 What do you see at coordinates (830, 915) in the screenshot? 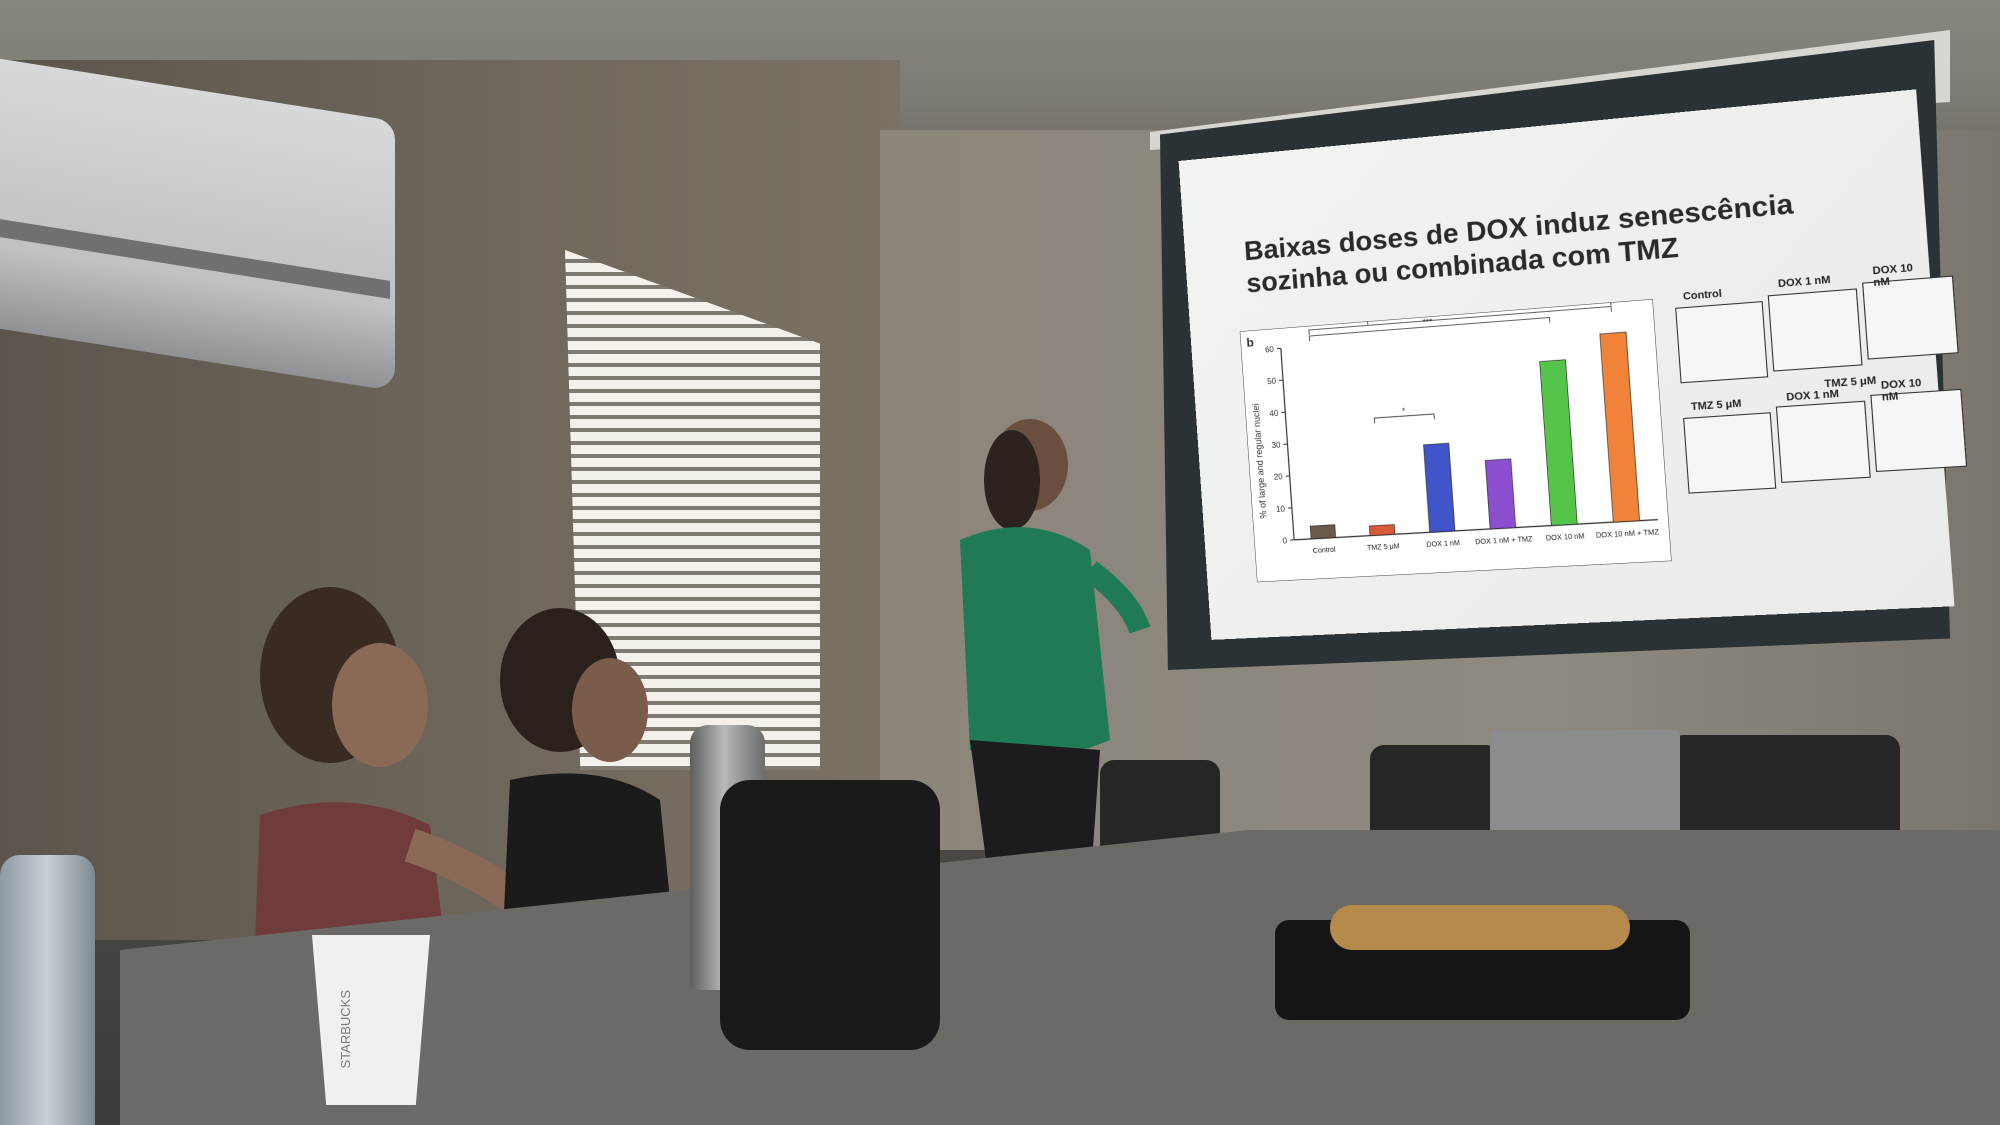
I see `handbag` at bounding box center [830, 915].